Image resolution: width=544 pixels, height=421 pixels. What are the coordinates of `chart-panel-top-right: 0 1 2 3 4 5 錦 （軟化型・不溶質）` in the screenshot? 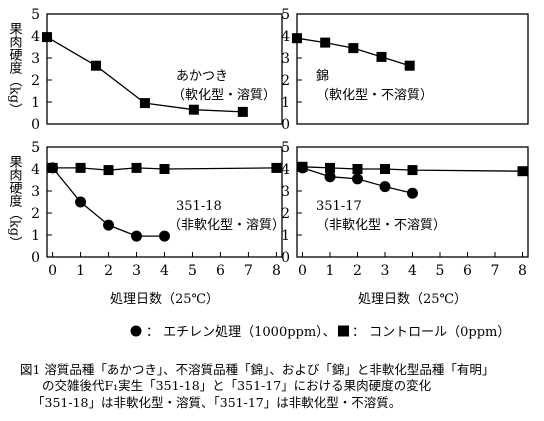 It's located at (405, 70).